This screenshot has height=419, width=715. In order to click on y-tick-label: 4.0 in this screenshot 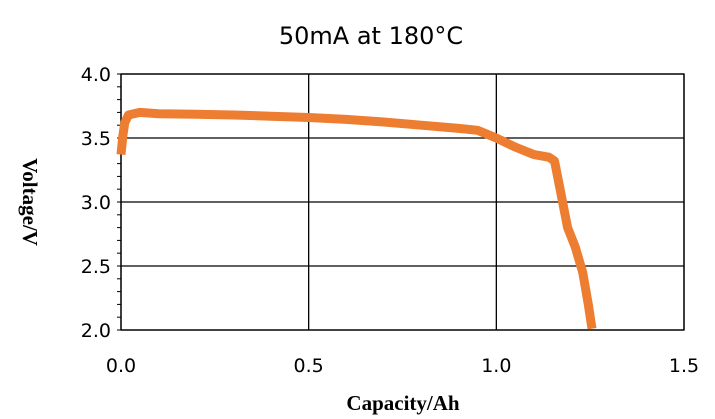, I will do `click(96, 75)`.